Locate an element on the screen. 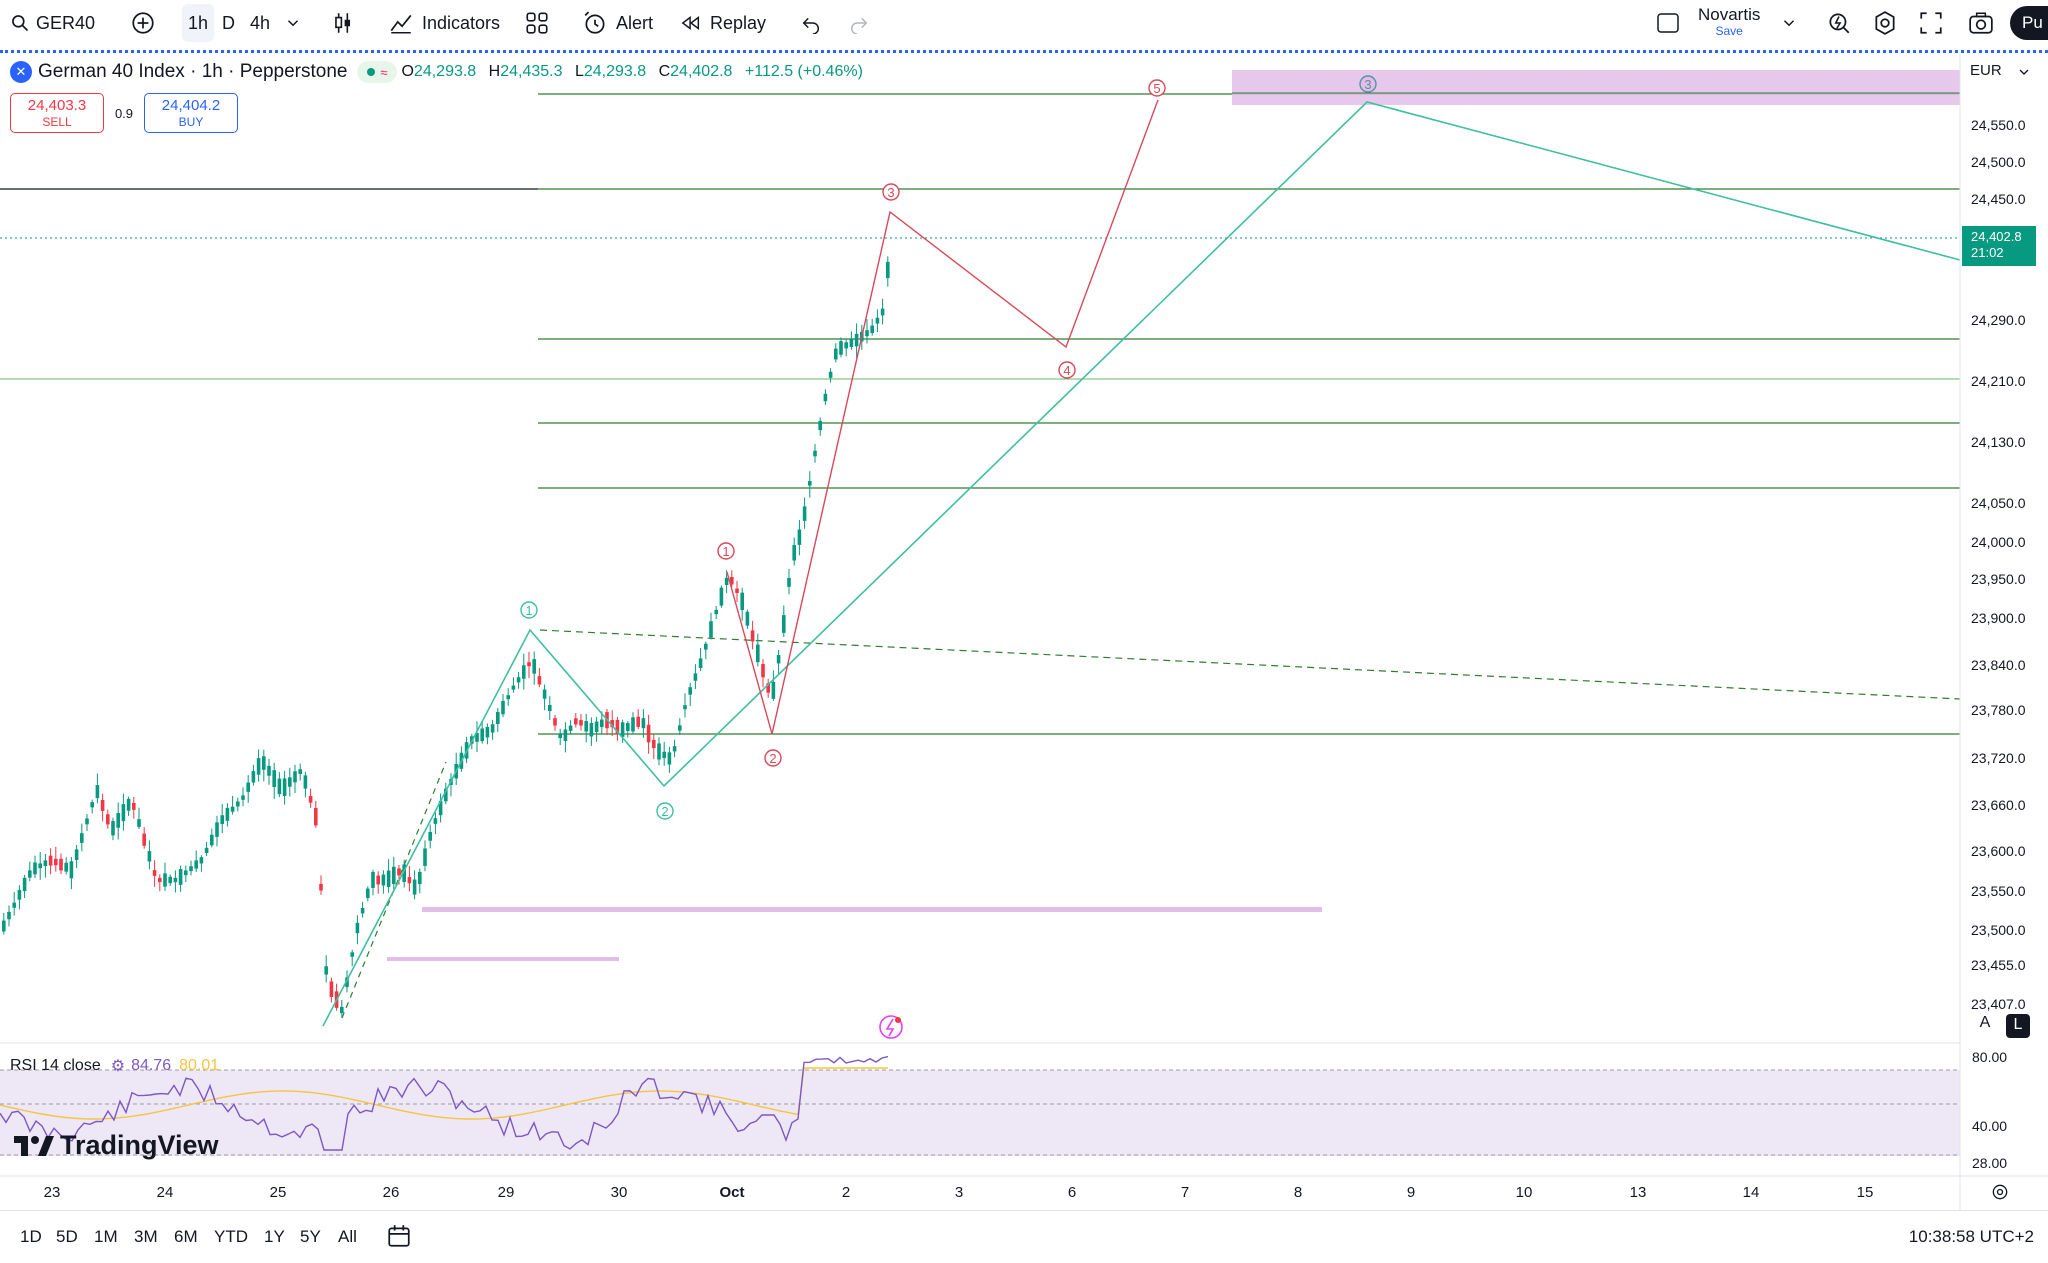 The width and height of the screenshot is (2048, 1263). wave-label-red-3: 3 is located at coordinates (891, 192).